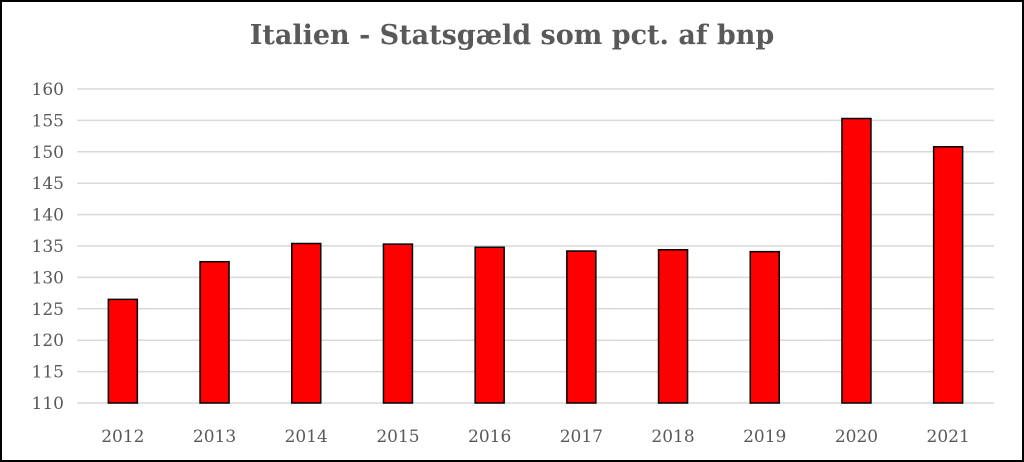 The width and height of the screenshot is (1024, 462). What do you see at coordinates (673, 326) in the screenshot?
I see `bar-2018` at bounding box center [673, 326].